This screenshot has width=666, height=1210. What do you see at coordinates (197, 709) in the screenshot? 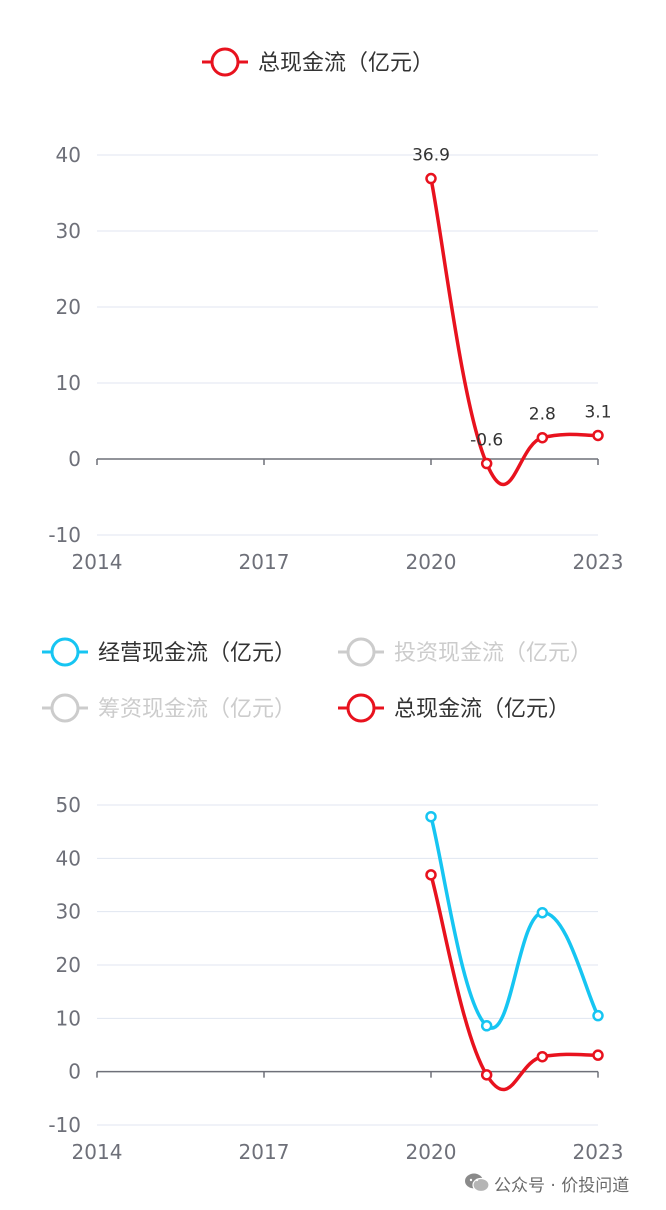
I see `legend-label: 筹资现金流（亿元）` at bounding box center [197, 709].